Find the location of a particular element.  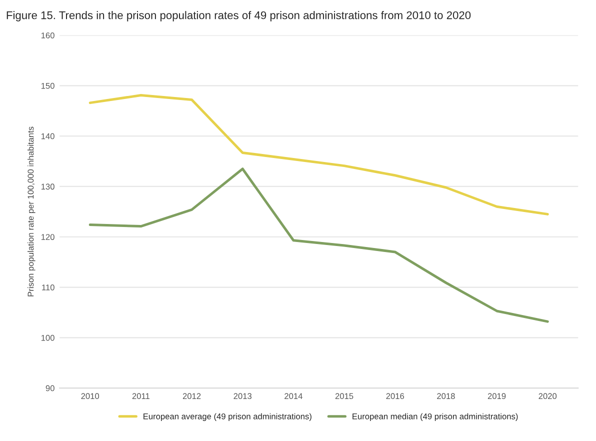

legend-label: European median (49 prison administrations) is located at coordinates (435, 417).